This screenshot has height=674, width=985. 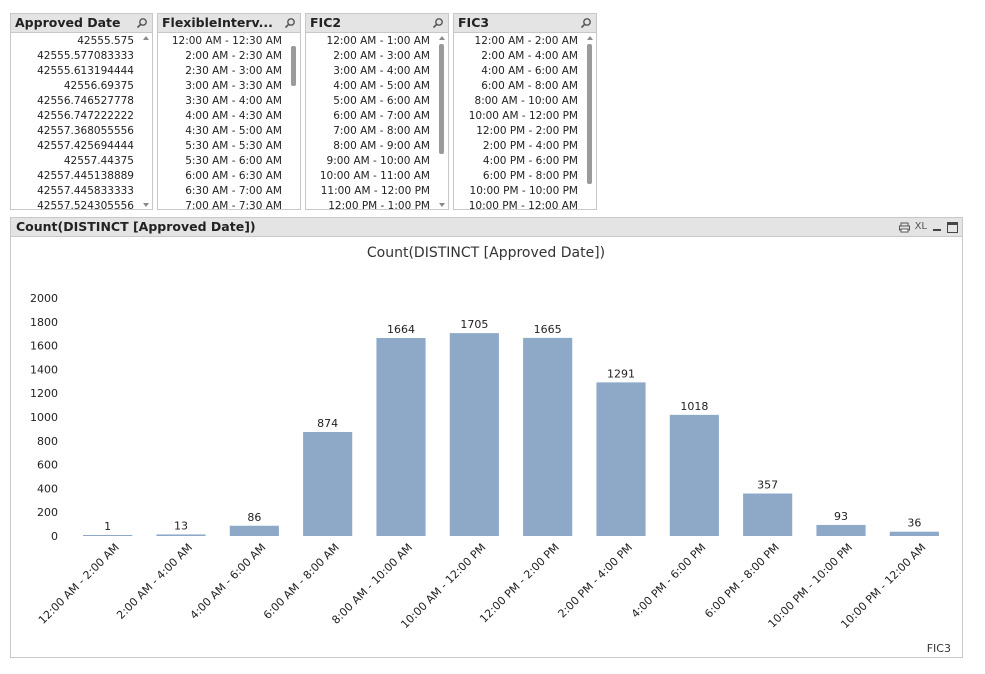 What do you see at coordinates (233, 131) in the screenshot?
I see `list-item: 4:30 AM - 5:00 AM` at bounding box center [233, 131].